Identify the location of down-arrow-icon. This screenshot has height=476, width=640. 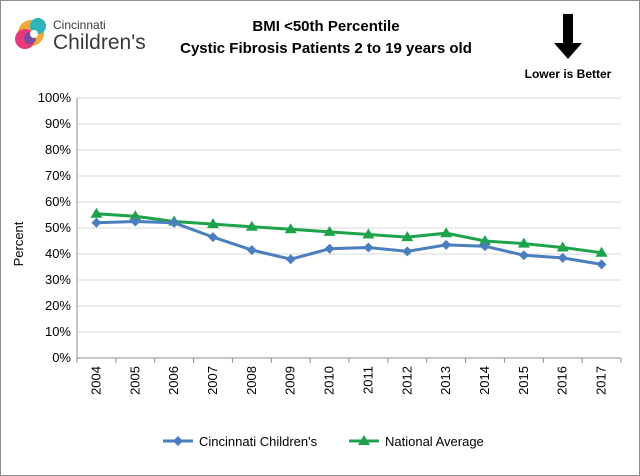
(568, 36).